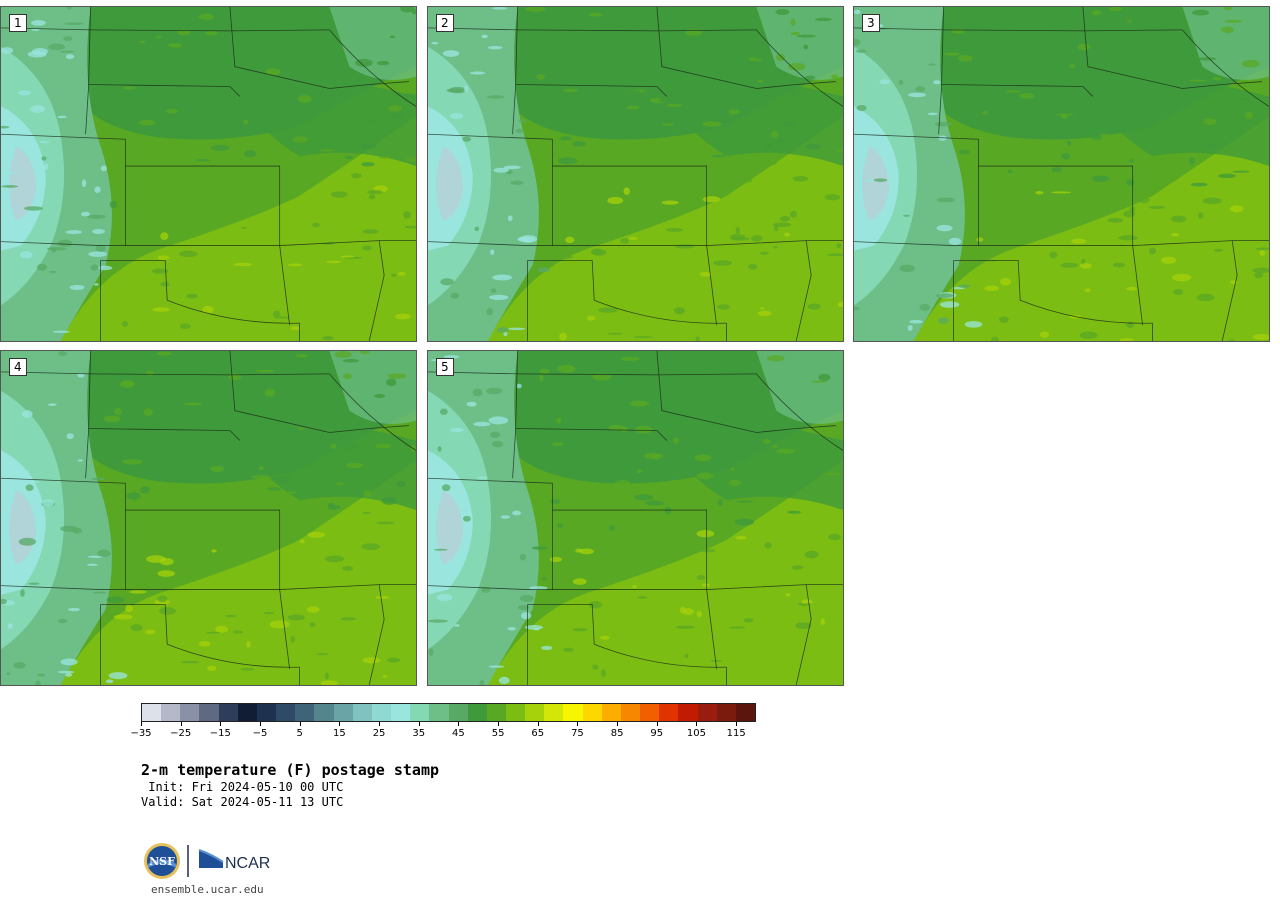  I want to click on panel-number-label: 5, so click(445, 367).